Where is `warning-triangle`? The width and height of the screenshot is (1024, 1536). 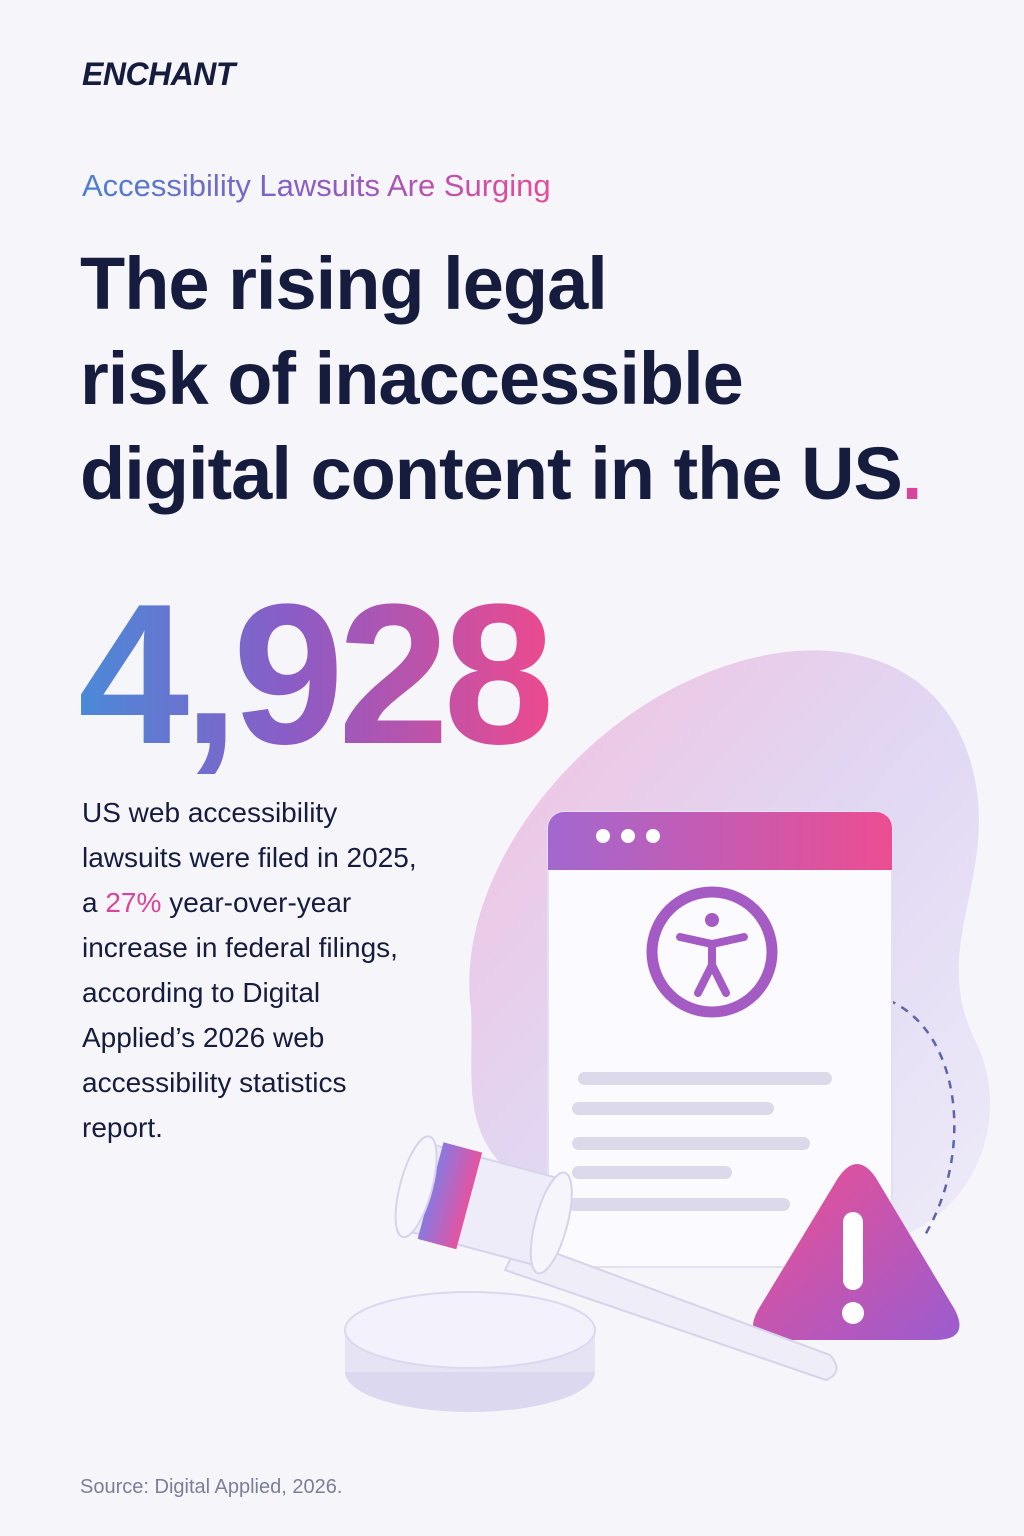
warning-triangle is located at coordinates (856, 1252).